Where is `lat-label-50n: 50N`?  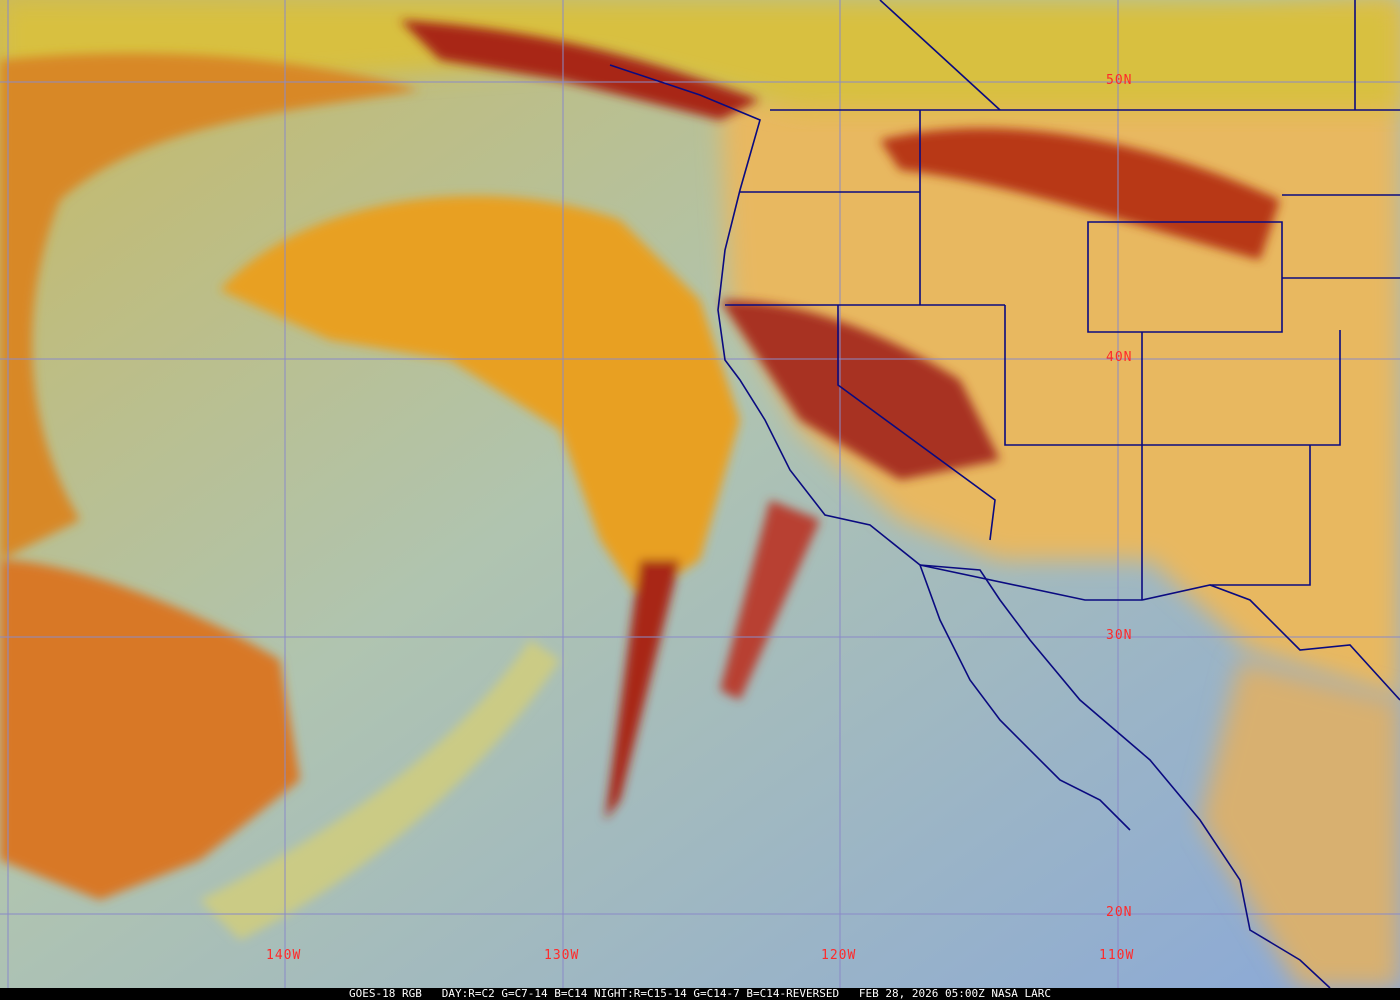 lat-label-50n: 50N is located at coordinates (1119, 80).